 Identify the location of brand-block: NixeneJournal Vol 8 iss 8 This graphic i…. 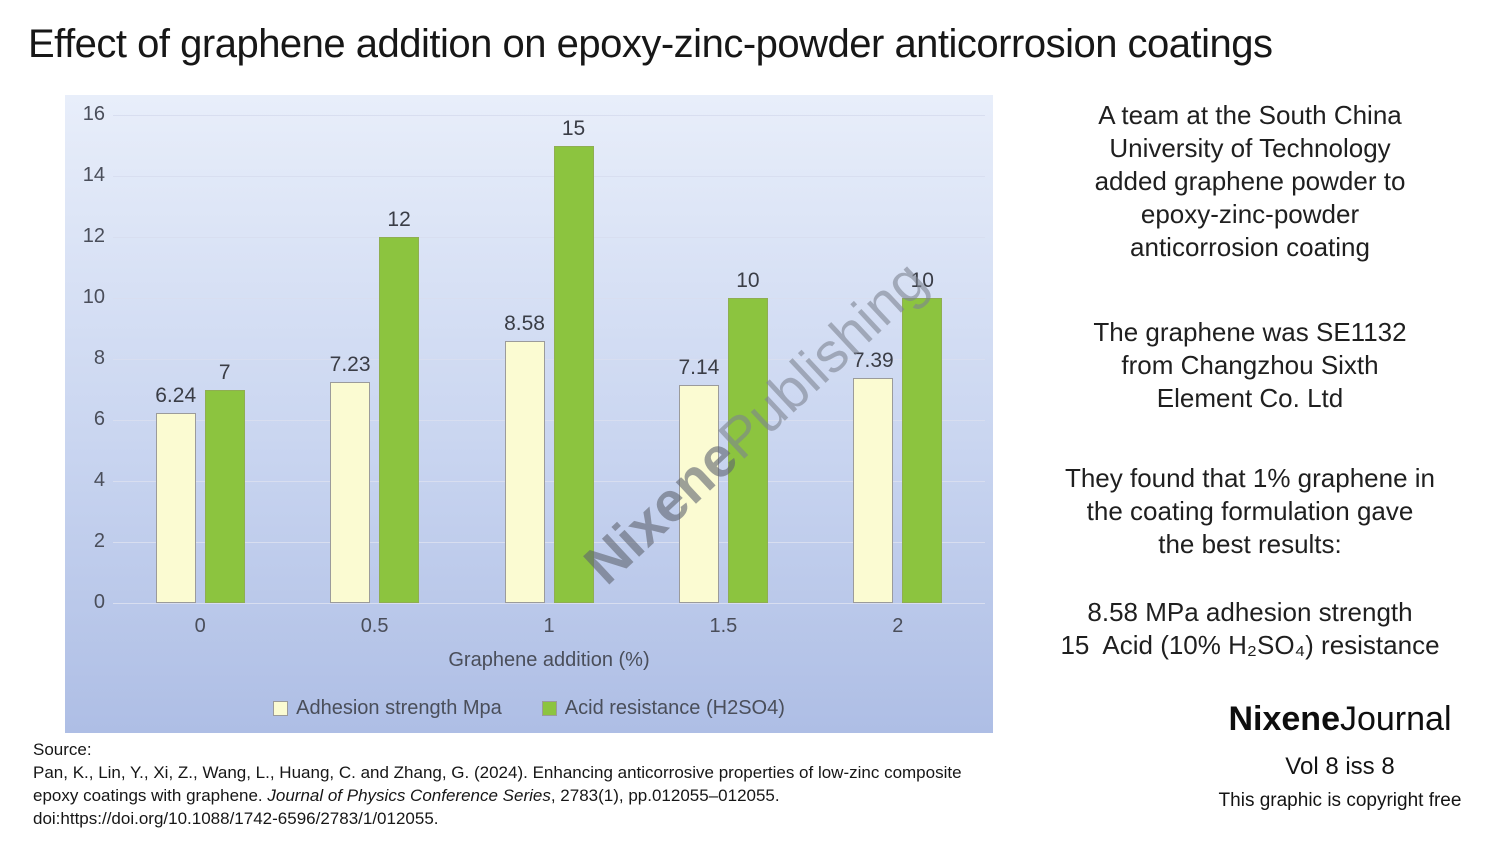
(1340, 756).